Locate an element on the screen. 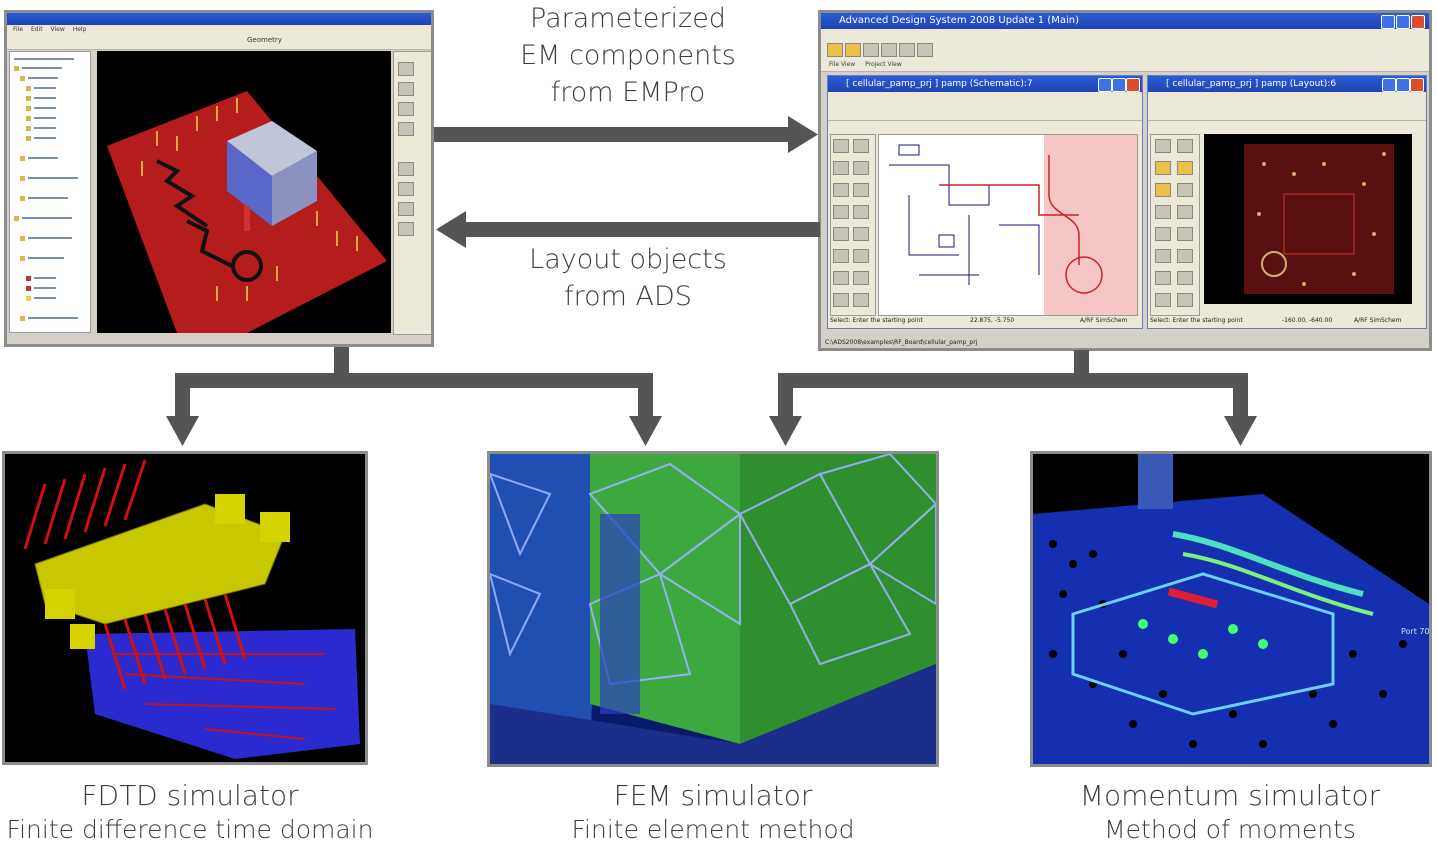 The image size is (1437, 849). arrow-to-fem-from-empro-head is located at coordinates (645, 431).